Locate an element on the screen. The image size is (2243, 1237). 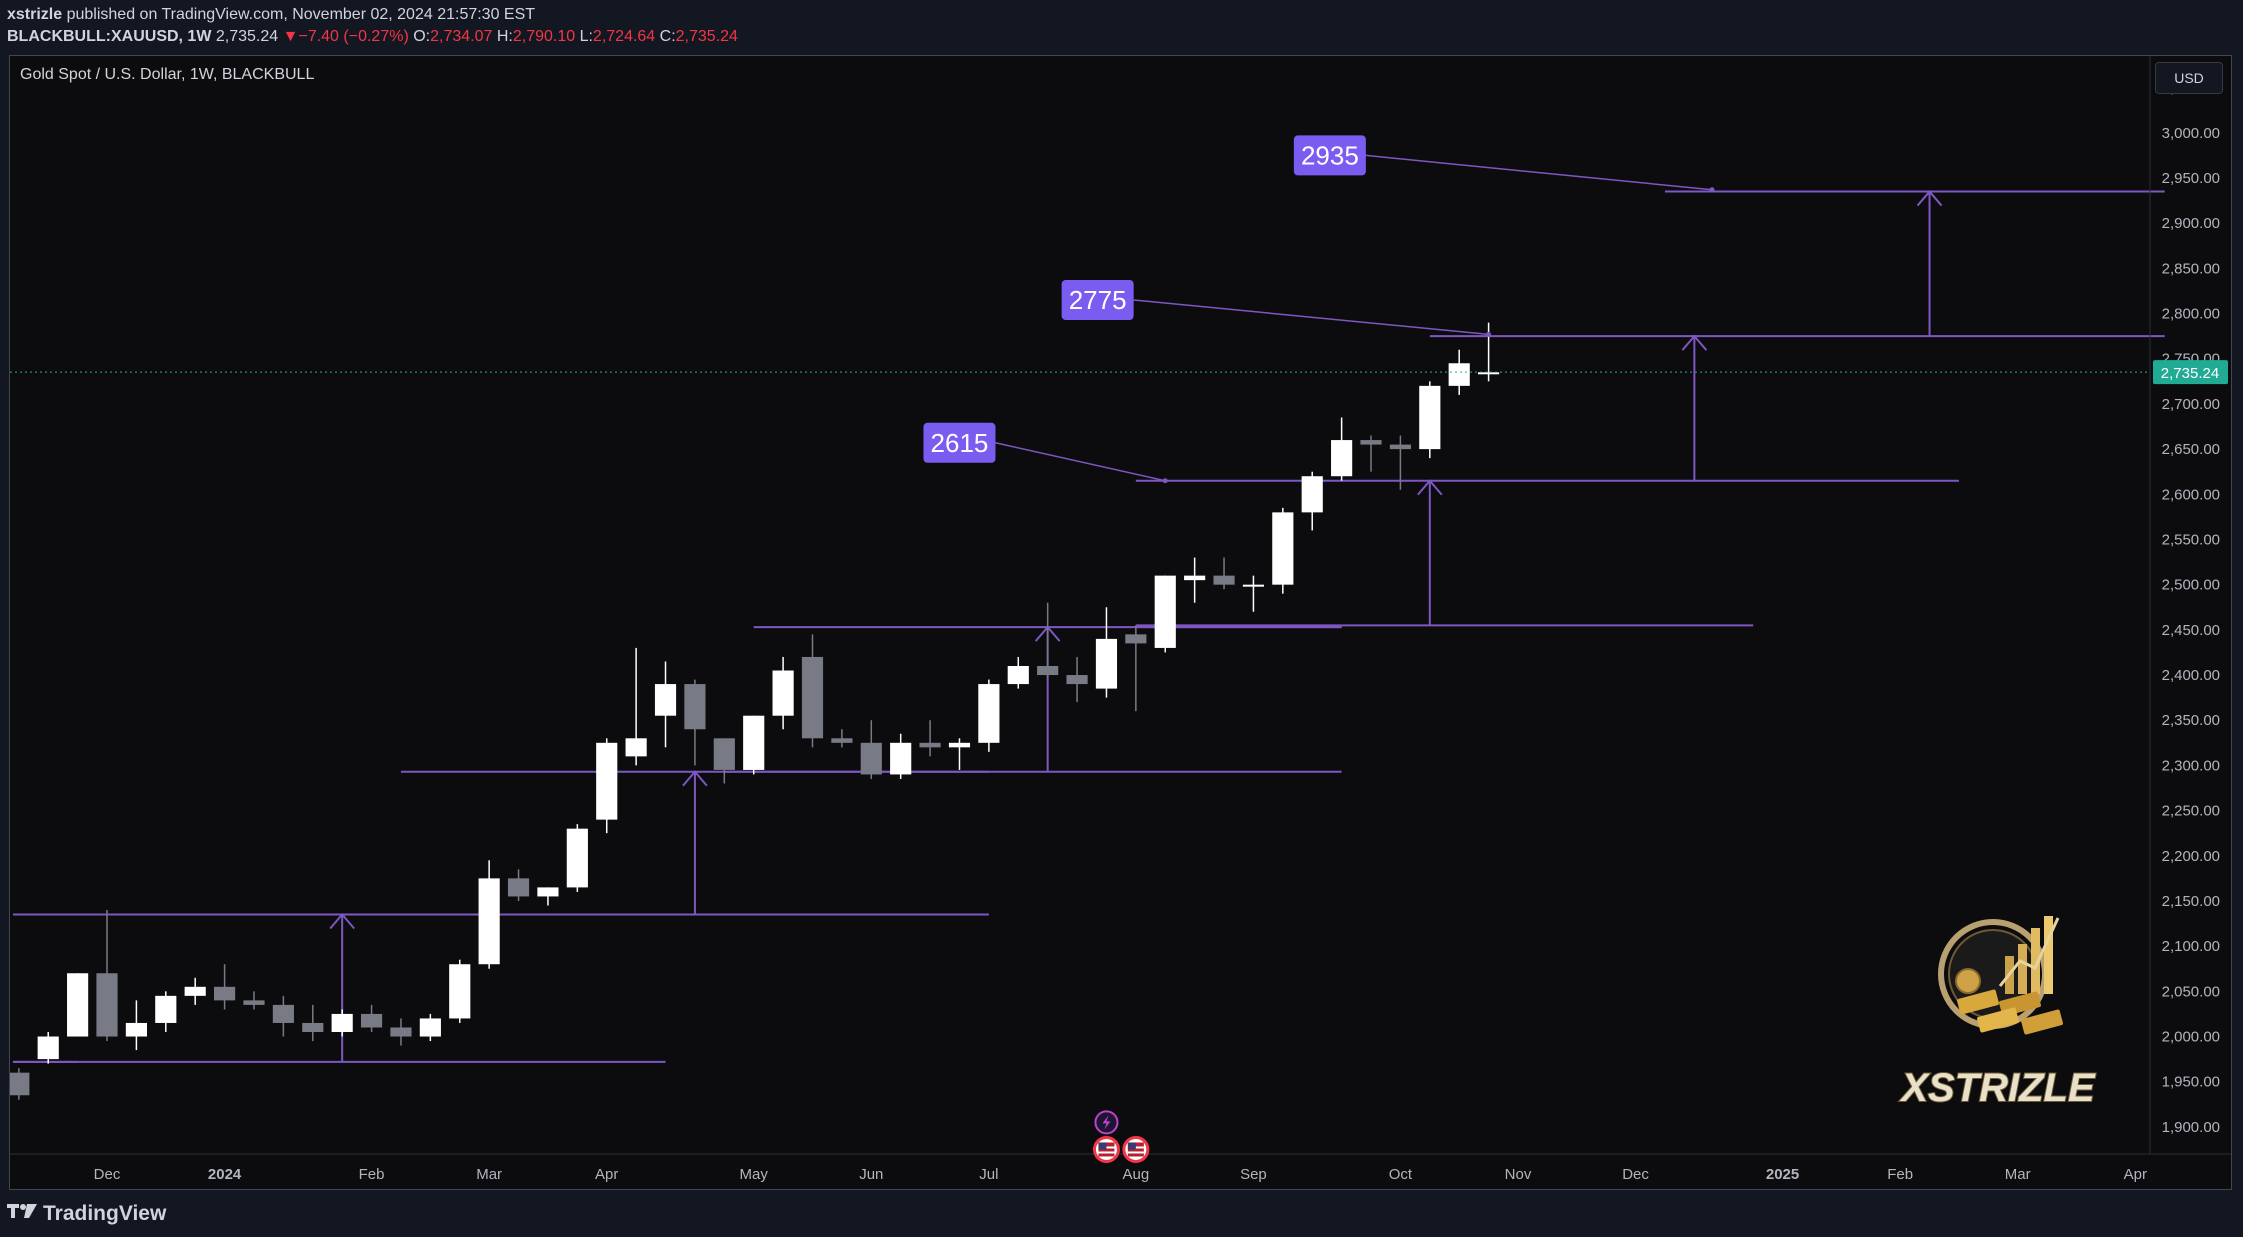
tradingview-logo: TradingView is located at coordinates (86, 1214).